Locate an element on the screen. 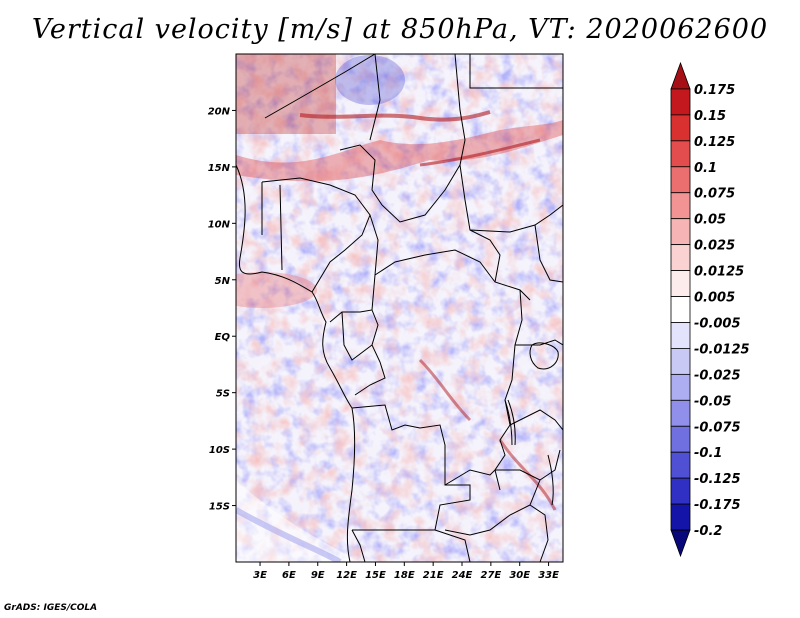 This screenshot has width=800, height=618. lat-tick-label: 10S is located at coordinates (219, 450).